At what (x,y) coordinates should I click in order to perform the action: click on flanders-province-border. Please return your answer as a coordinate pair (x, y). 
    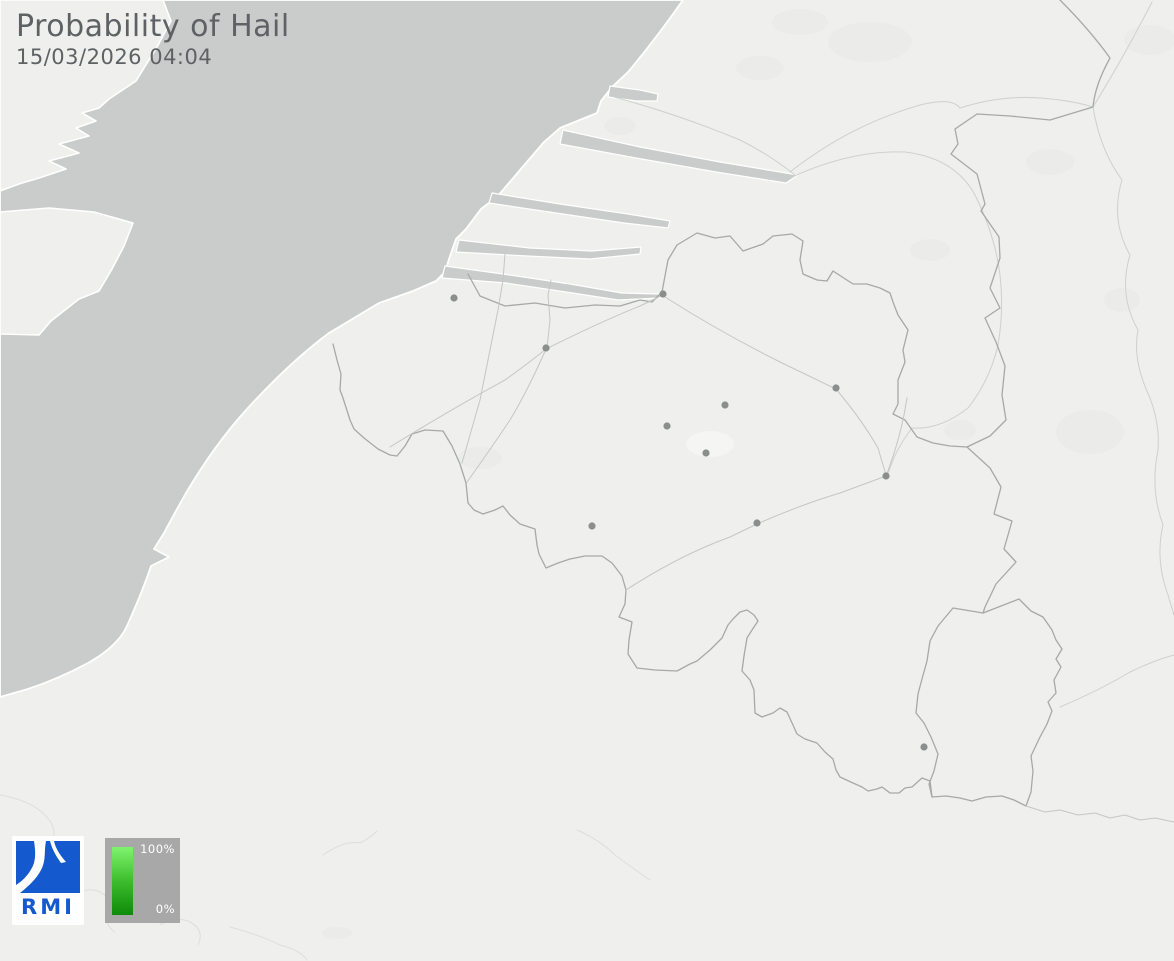
    Looking at the image, I should click on (483, 358).